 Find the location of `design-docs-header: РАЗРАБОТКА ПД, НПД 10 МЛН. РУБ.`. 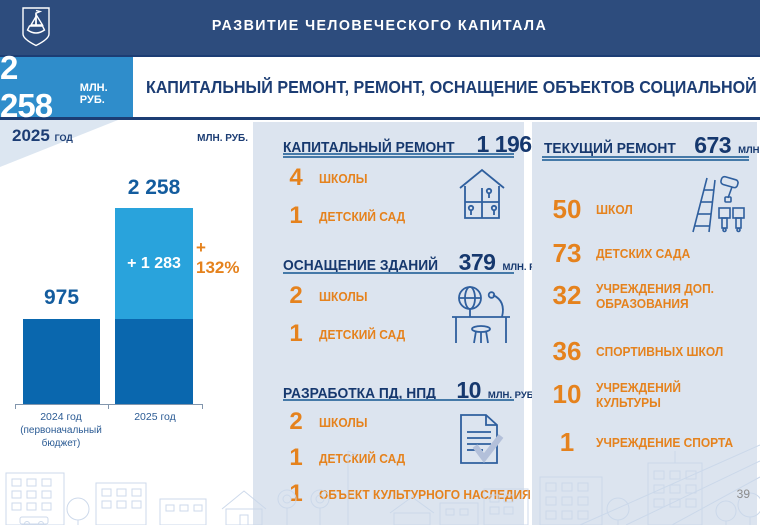

design-docs-header: РАЗРАБОТКА ПД, НПД 10 МЛН. РУБ. is located at coordinates (410, 390).